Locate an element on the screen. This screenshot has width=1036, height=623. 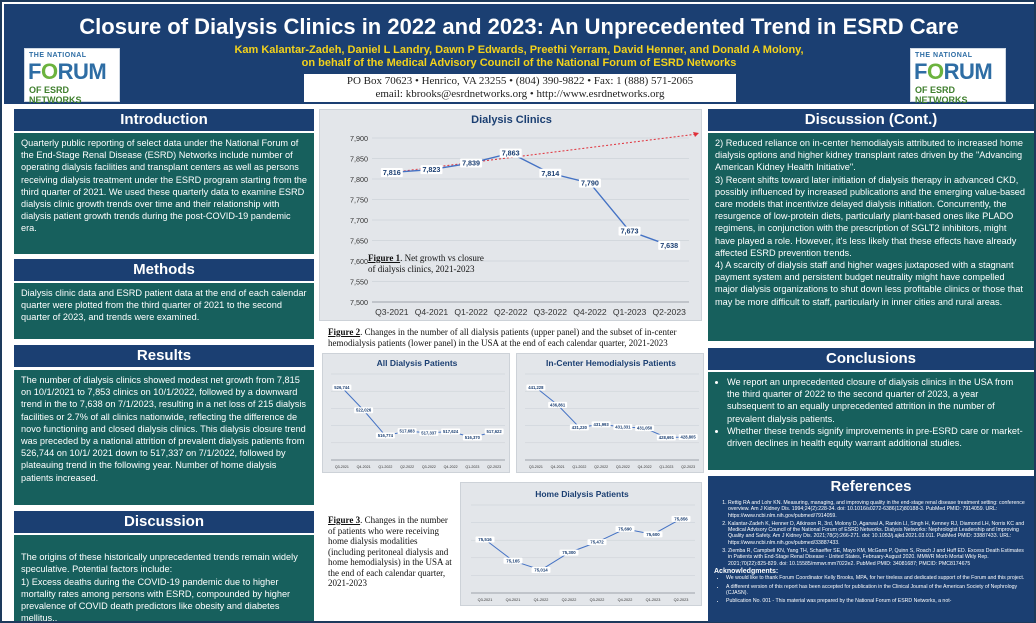
chart-title: Home Dialysis Patients is located at coordinates (582, 494).